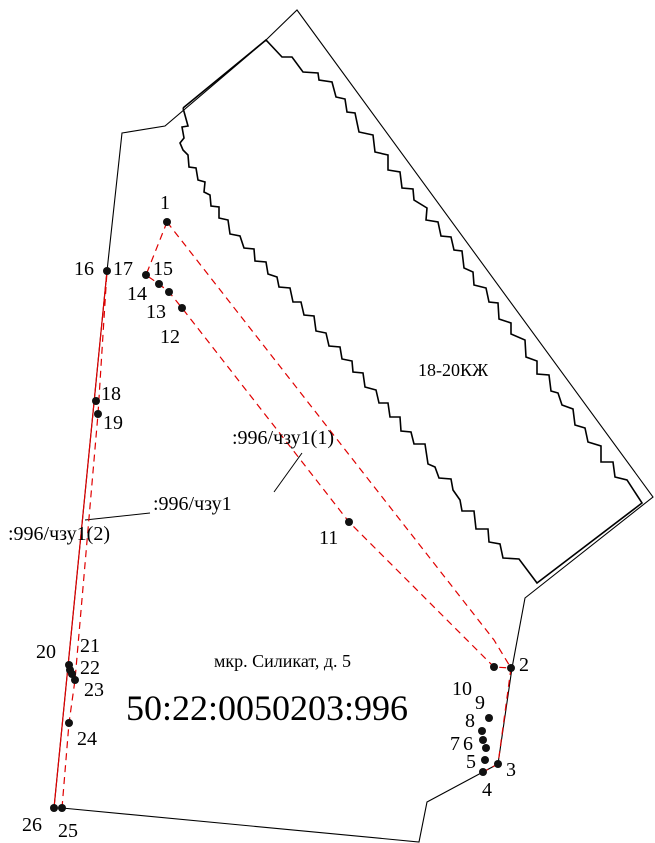 Image resolution: width=655 pixels, height=843 pixels. I want to click on point-label-4: 4, so click(487, 790).